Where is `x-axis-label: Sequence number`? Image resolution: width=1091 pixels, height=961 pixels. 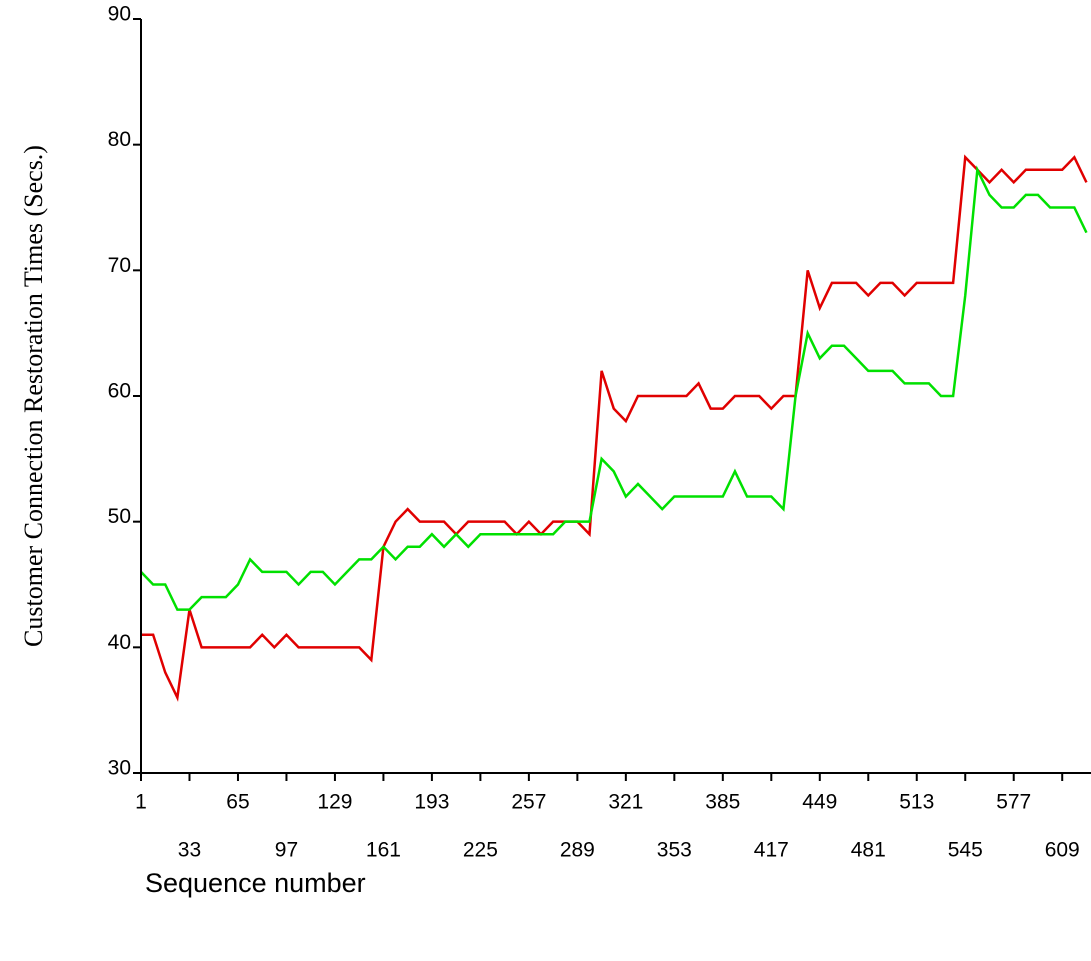
x-axis-label: Sequence number is located at coordinates (255, 883).